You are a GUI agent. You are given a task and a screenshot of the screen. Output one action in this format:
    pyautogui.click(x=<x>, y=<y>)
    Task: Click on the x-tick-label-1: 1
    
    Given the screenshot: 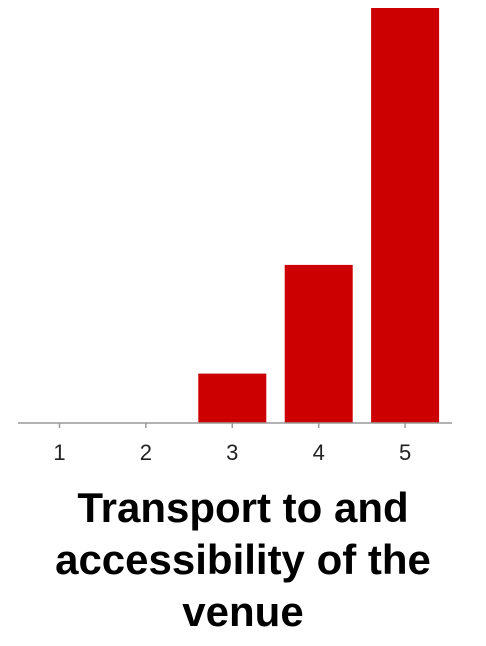 What is the action you would take?
    pyautogui.click(x=59, y=452)
    